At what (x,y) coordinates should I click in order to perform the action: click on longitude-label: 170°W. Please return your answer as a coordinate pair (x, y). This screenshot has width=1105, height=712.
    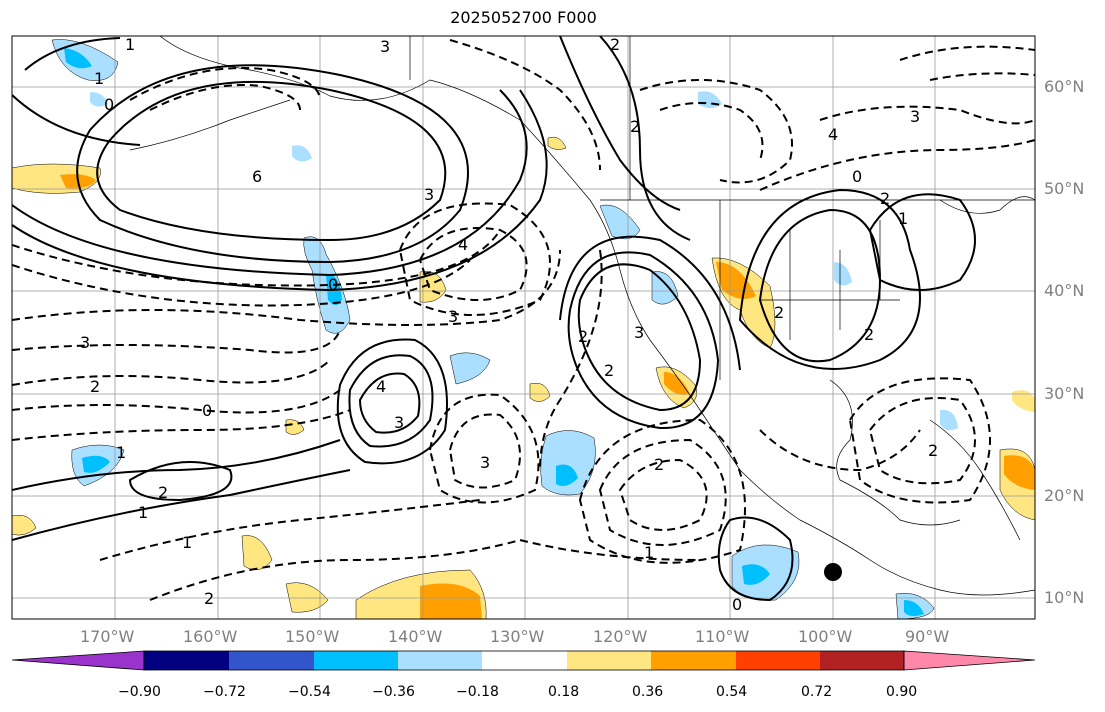
    Looking at the image, I should click on (107, 636).